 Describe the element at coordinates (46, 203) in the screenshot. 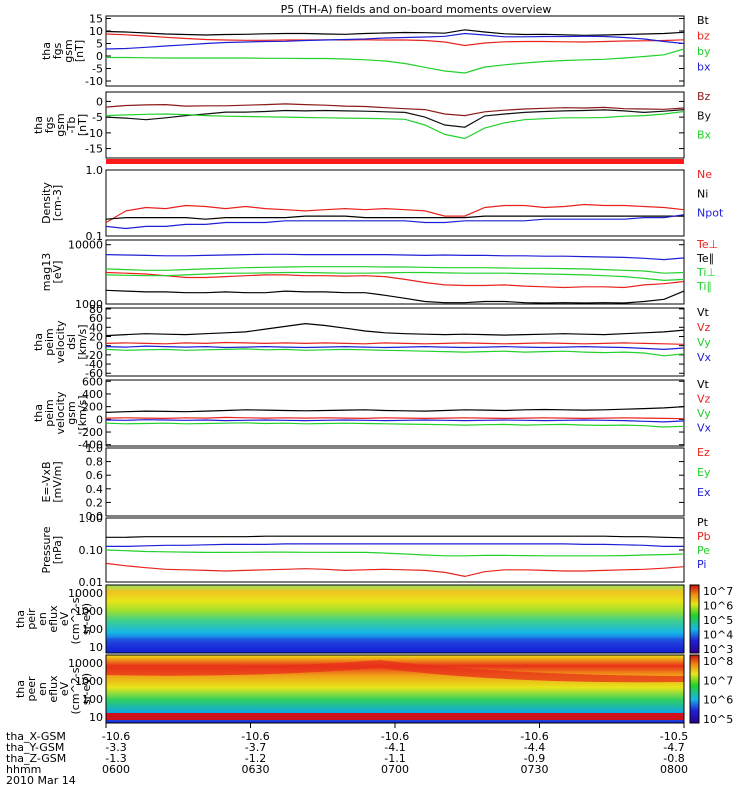

I see `y-axis-label: Density` at that location.